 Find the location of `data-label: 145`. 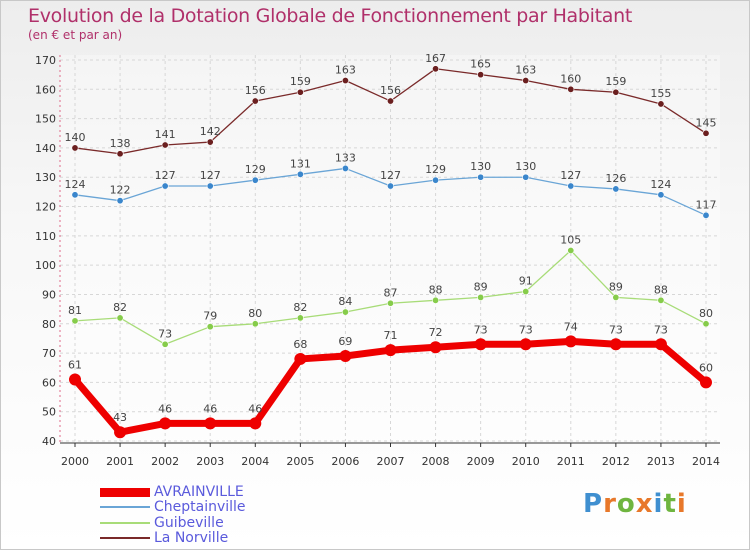

data-label: 145 is located at coordinates (706, 122).